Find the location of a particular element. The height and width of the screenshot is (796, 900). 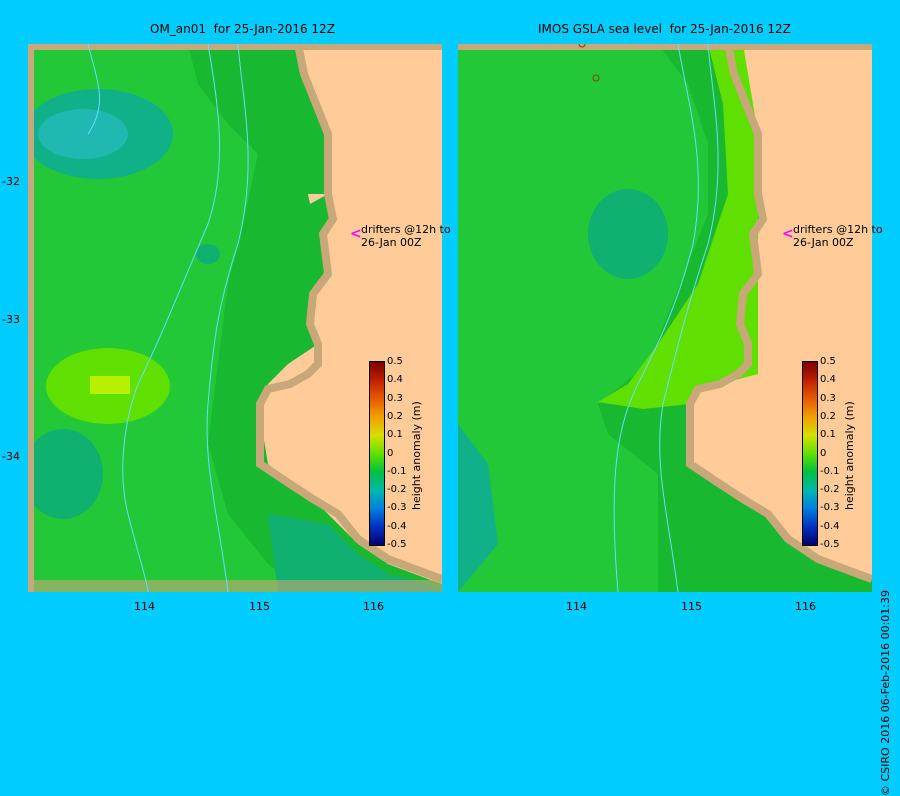

colorbar-om is located at coordinates (377, 453).